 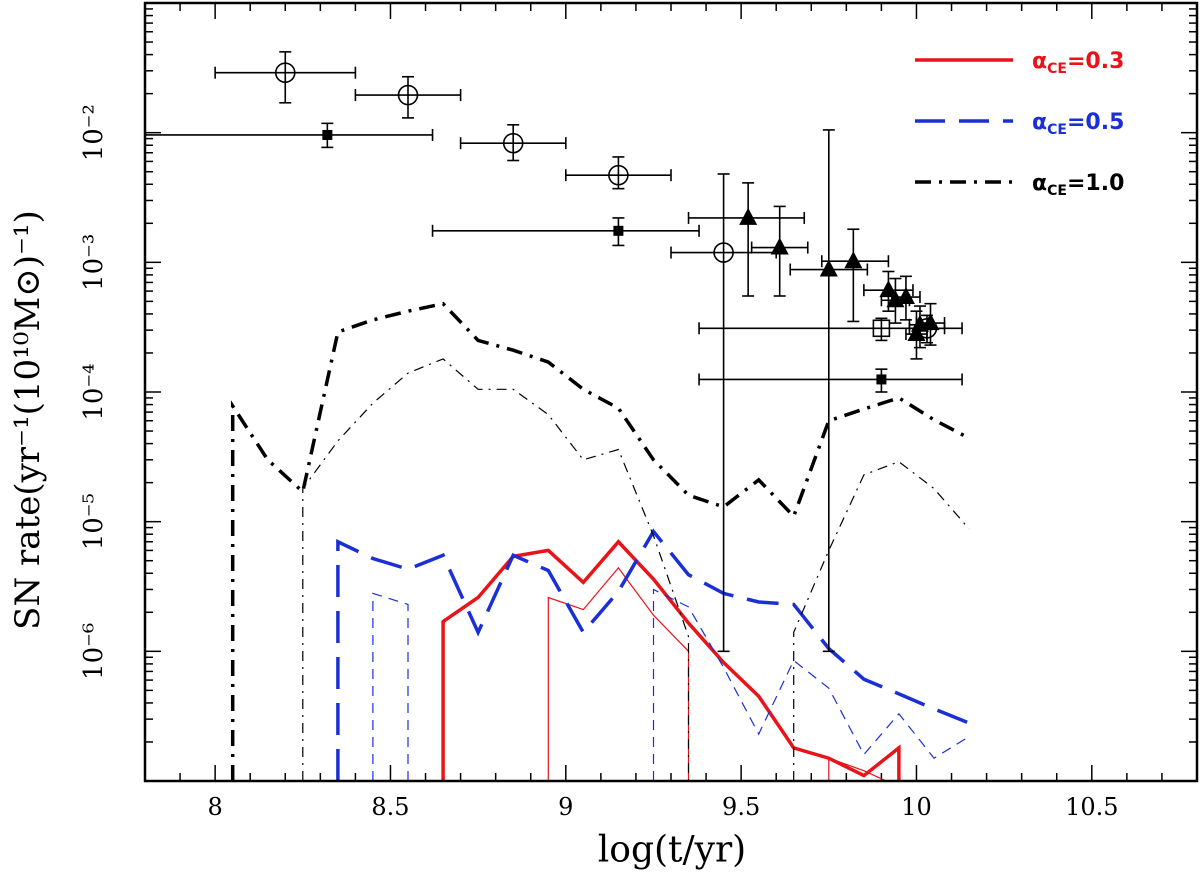 What do you see at coordinates (94, 391) in the screenshot?
I see `y-tick-label: 10⁻⁴` at bounding box center [94, 391].